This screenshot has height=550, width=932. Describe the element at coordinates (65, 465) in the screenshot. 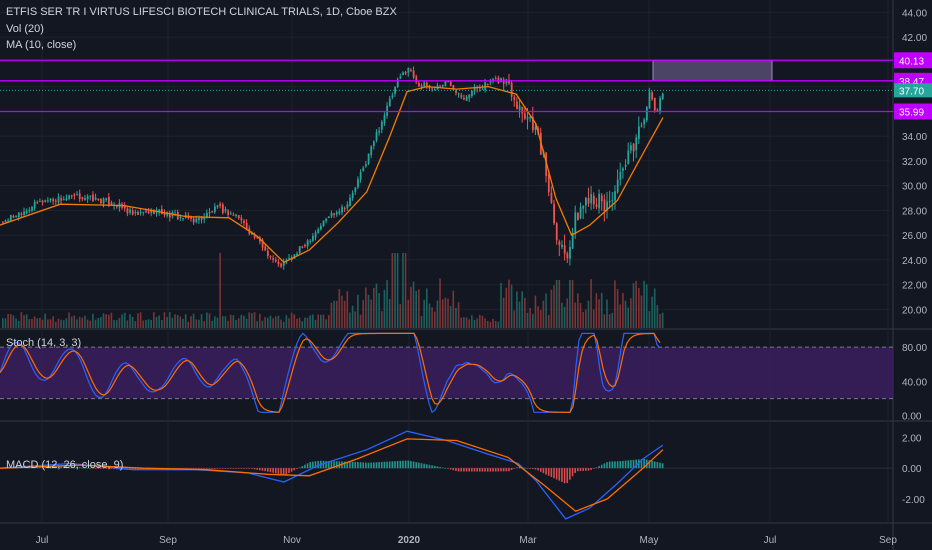

I see `macd-legend: MACD (12, 26, close, 9)` at that location.